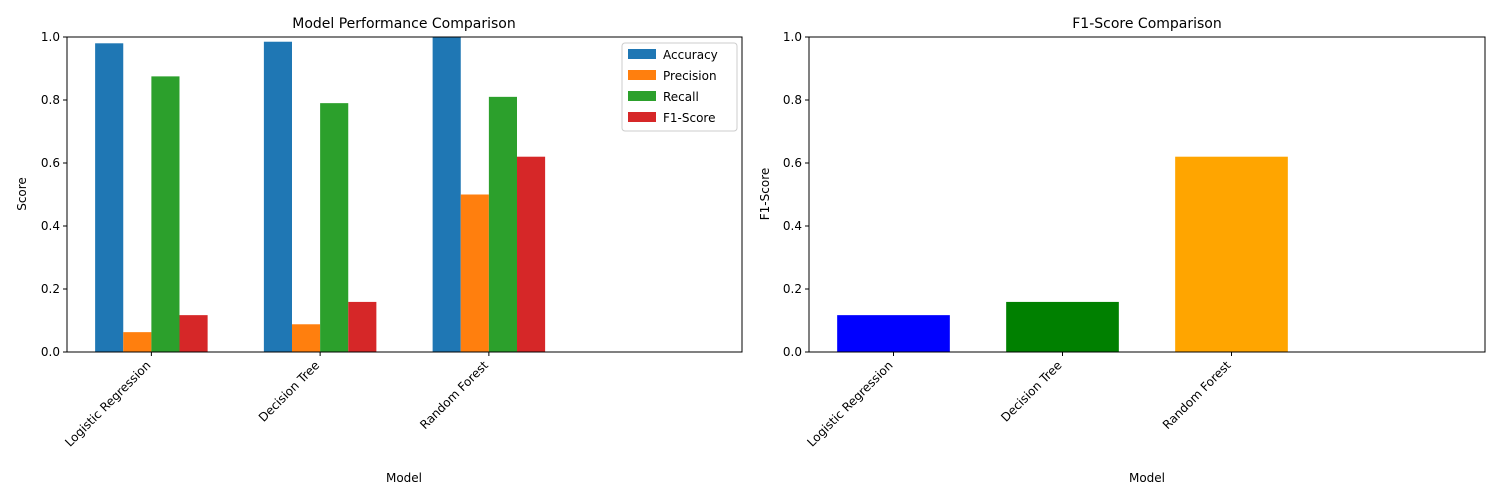 The image size is (1500, 500). I want to click on legend: Accuracy Precision Recall F1-Score, so click(679, 87).